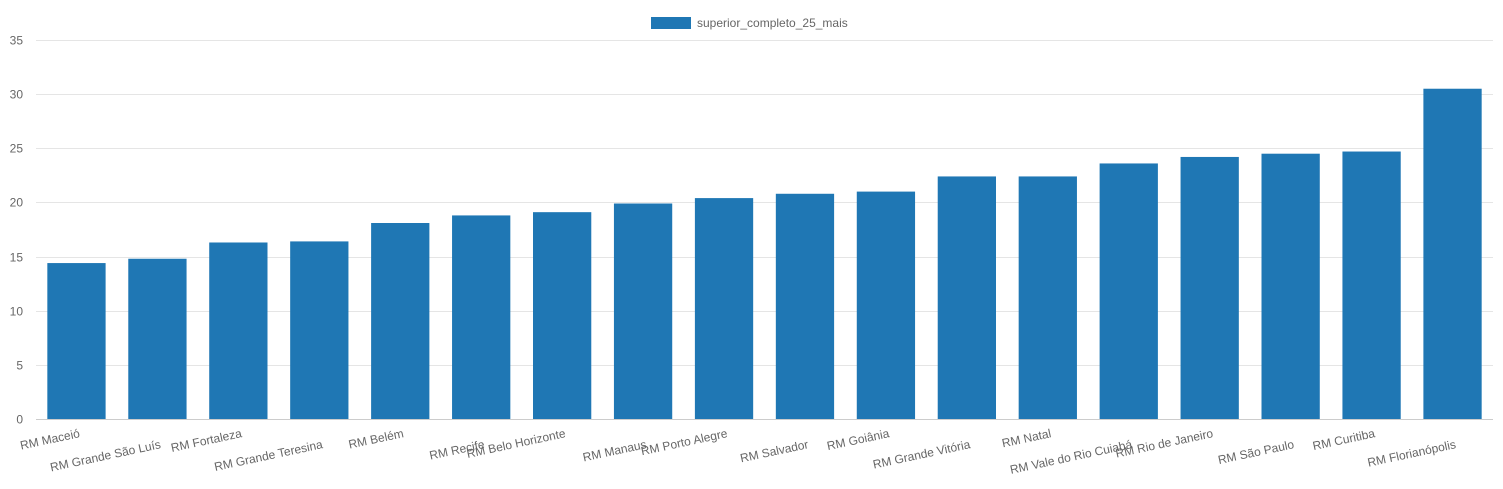 The image size is (1503, 489). Describe the element at coordinates (17, 230) in the screenshot. I see `y-axis-ticks: 0 5 10 15 20 25 30 35` at that location.